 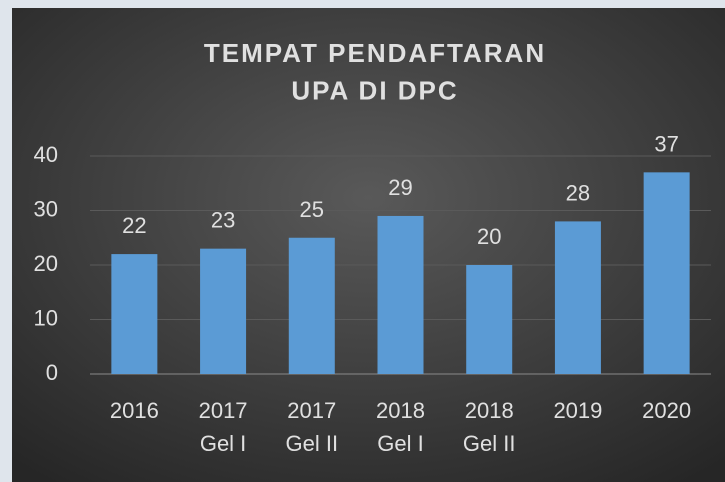 What do you see at coordinates (223, 219) in the screenshot?
I see `value-label: 23` at bounding box center [223, 219].